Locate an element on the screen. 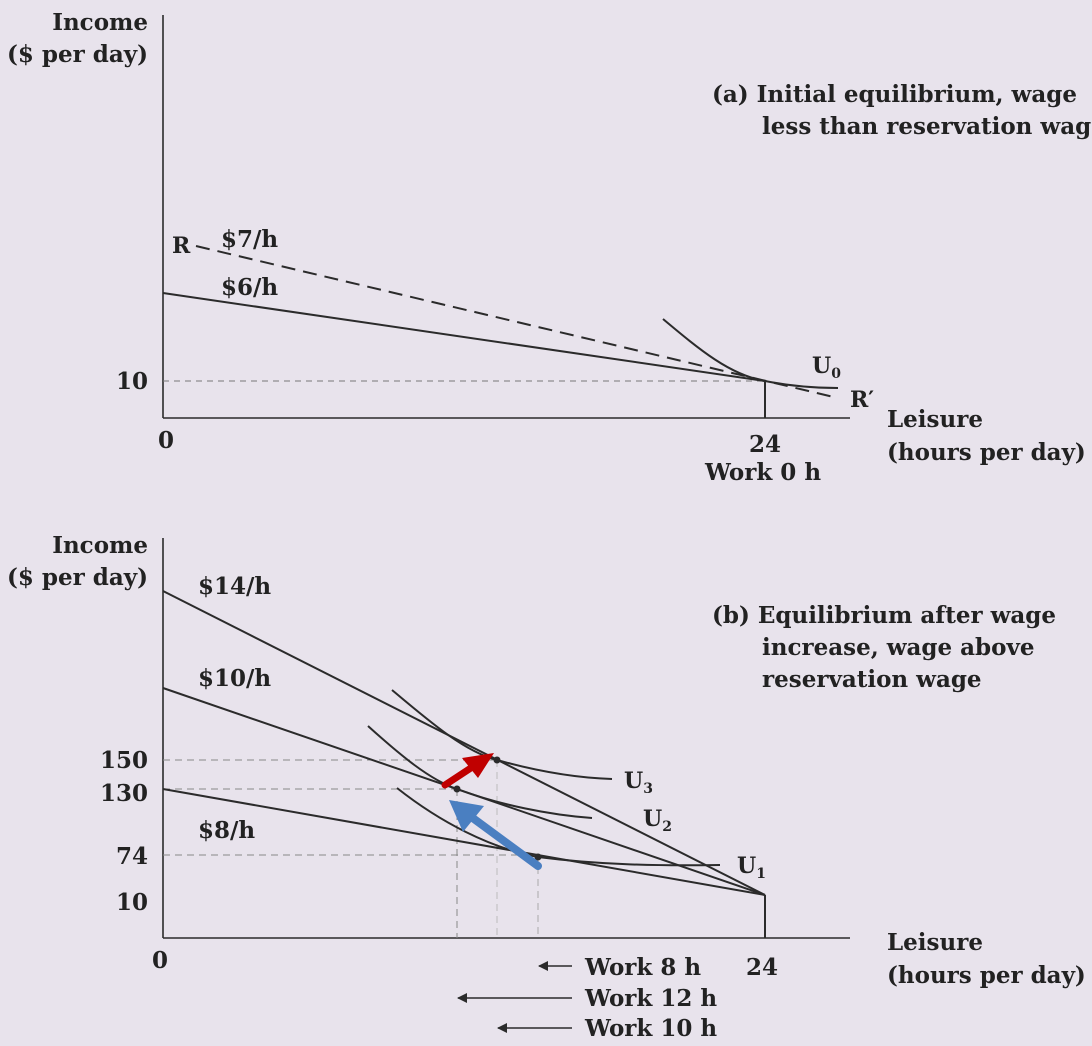  panel-a-origin: 0 is located at coordinates (166, 440).